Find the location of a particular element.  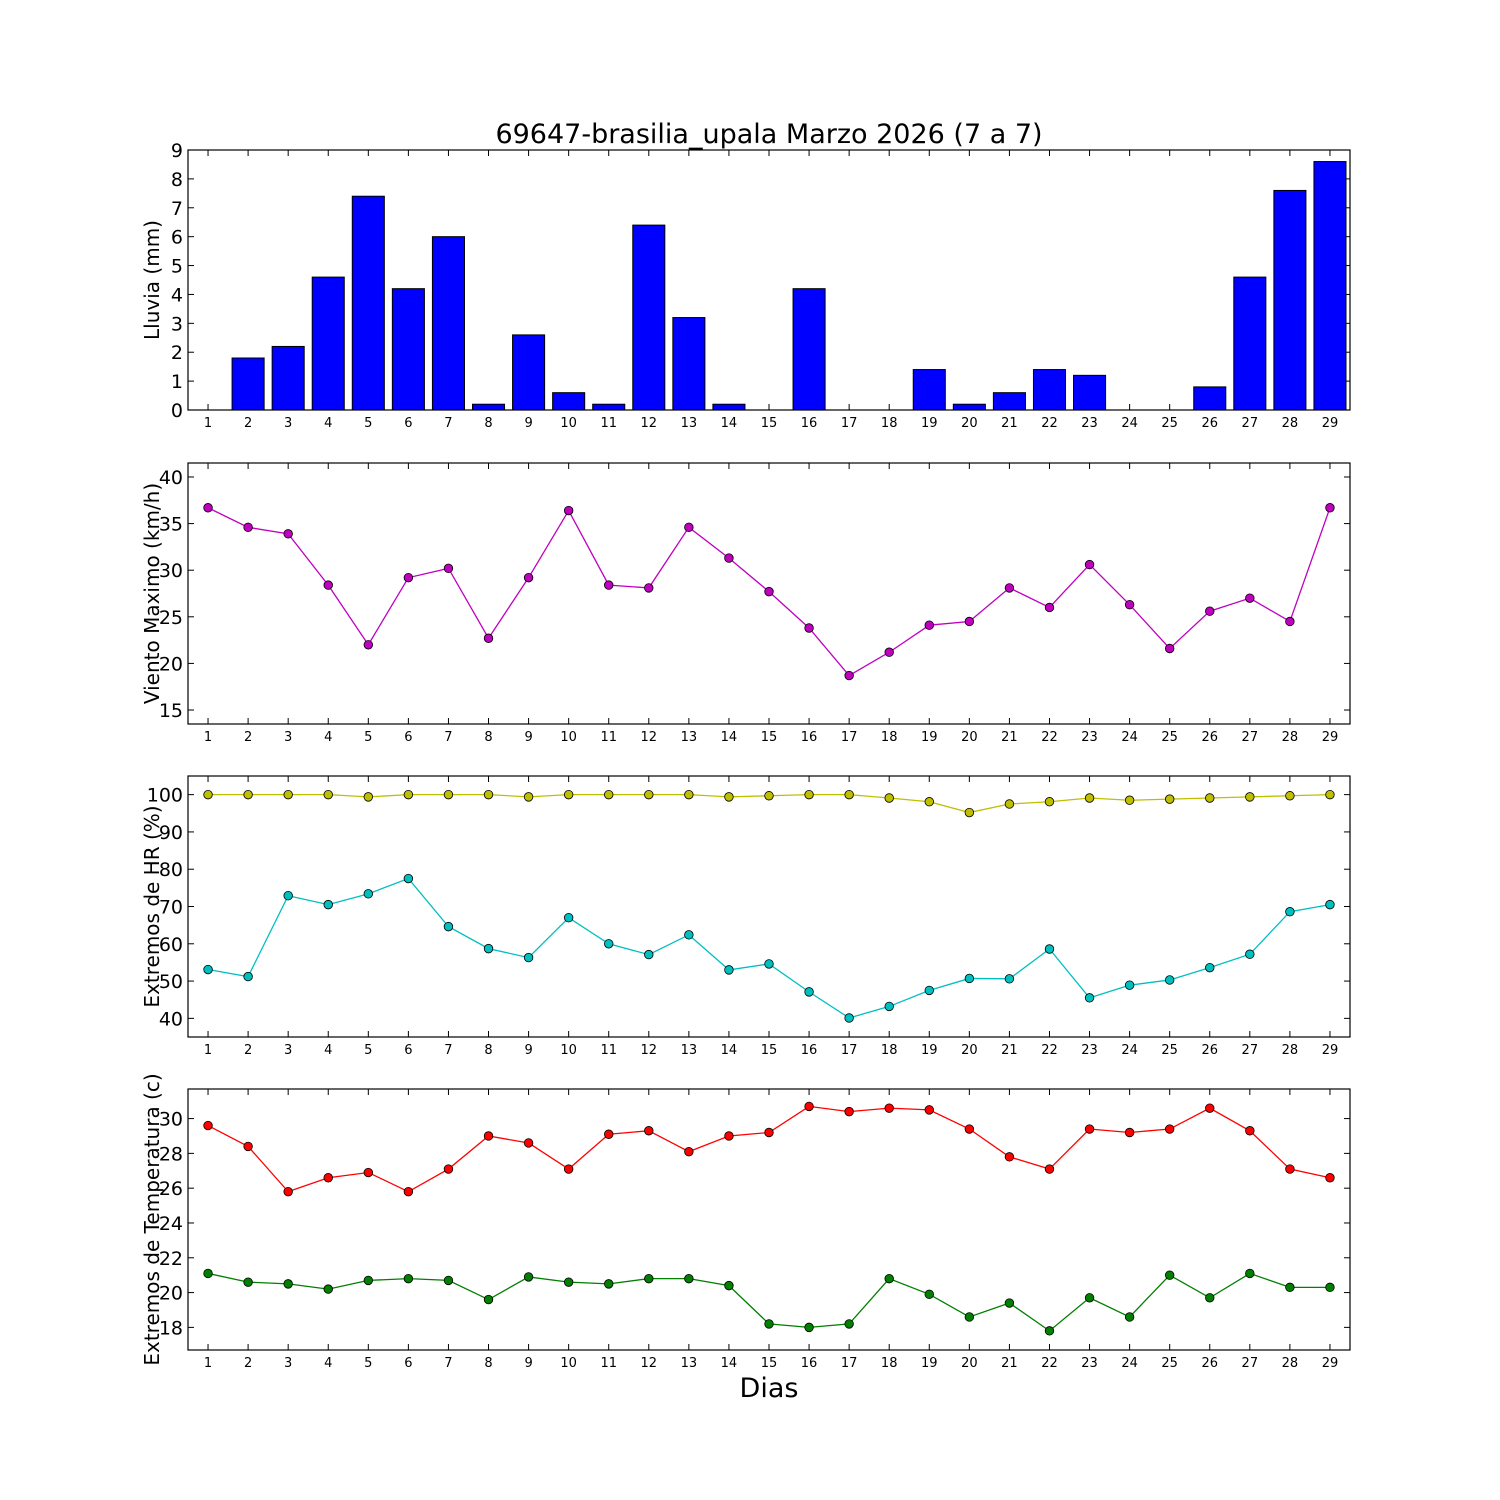

y-tick-label: 0 is located at coordinates (177, 411).